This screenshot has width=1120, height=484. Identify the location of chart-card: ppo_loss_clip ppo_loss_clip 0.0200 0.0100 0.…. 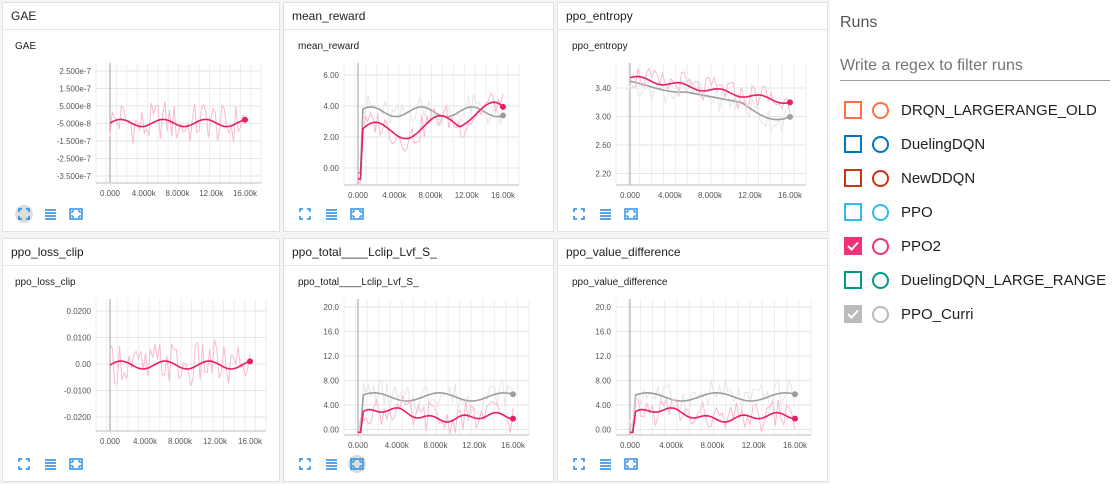
(141, 360).